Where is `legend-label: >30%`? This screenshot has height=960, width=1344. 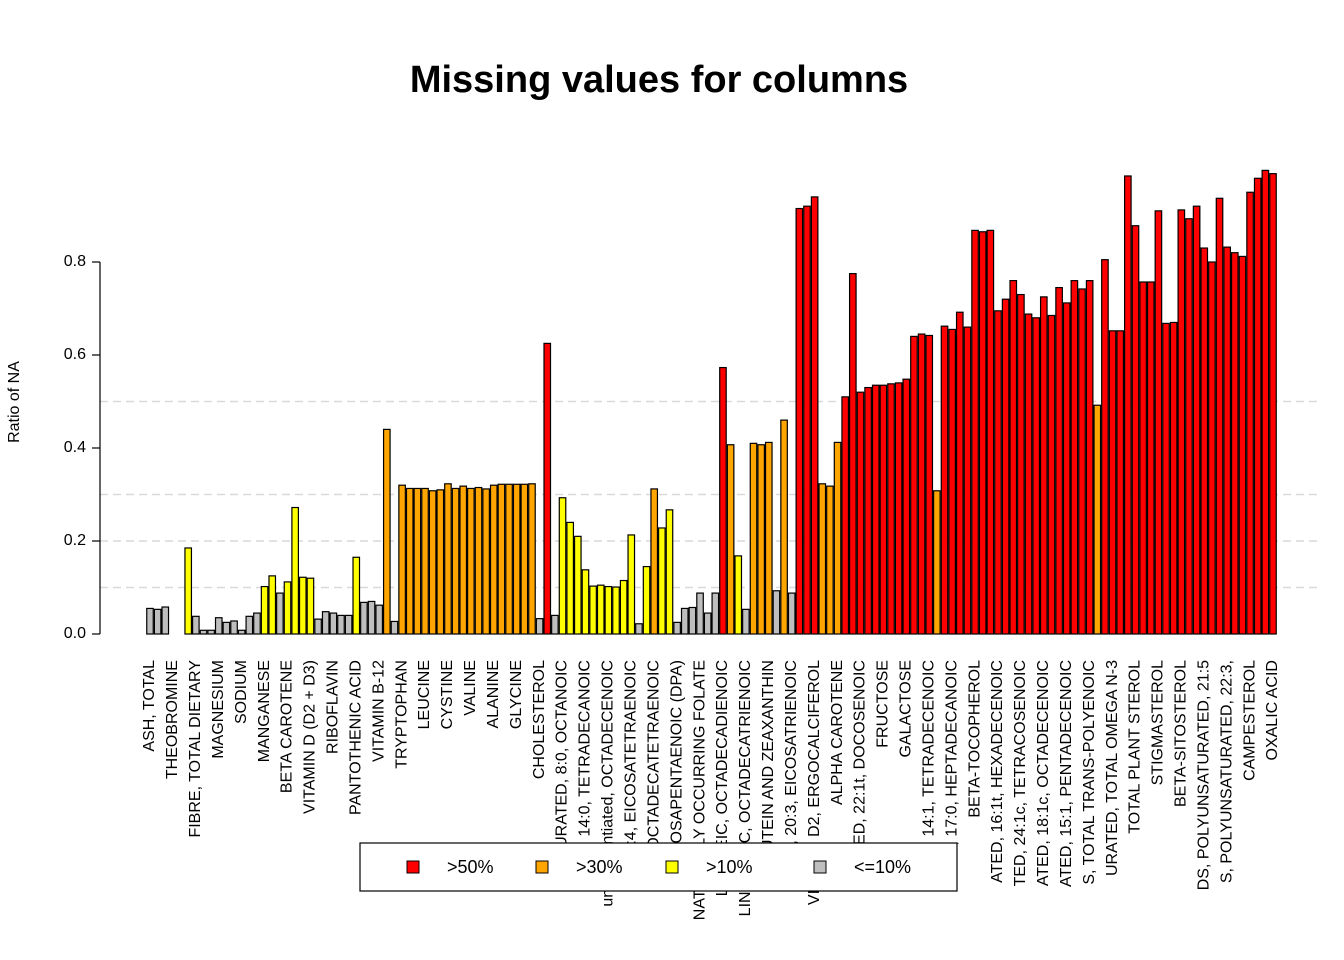 legend-label: >30% is located at coordinates (599, 867).